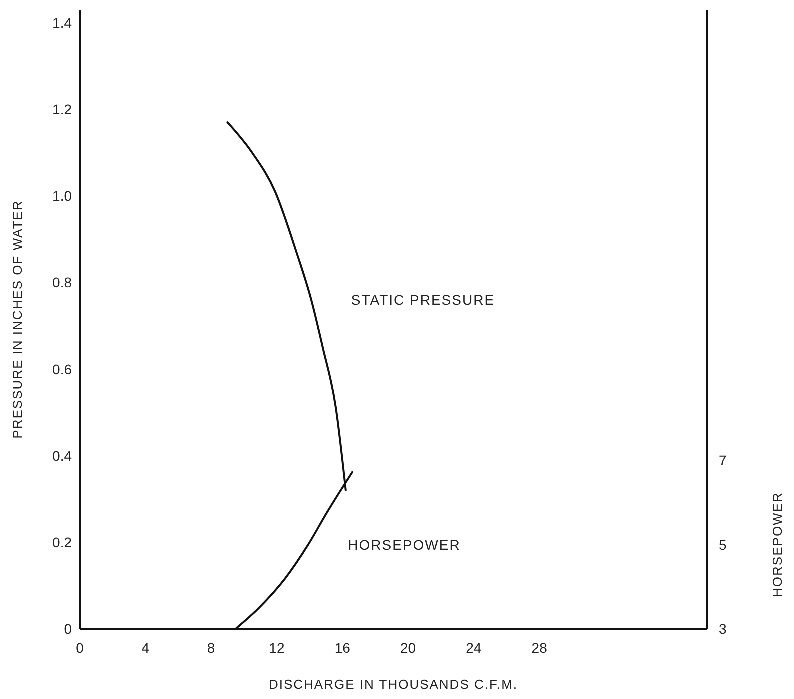  Describe the element at coordinates (540, 648) in the screenshot. I see `x-tick-label: 28` at that location.